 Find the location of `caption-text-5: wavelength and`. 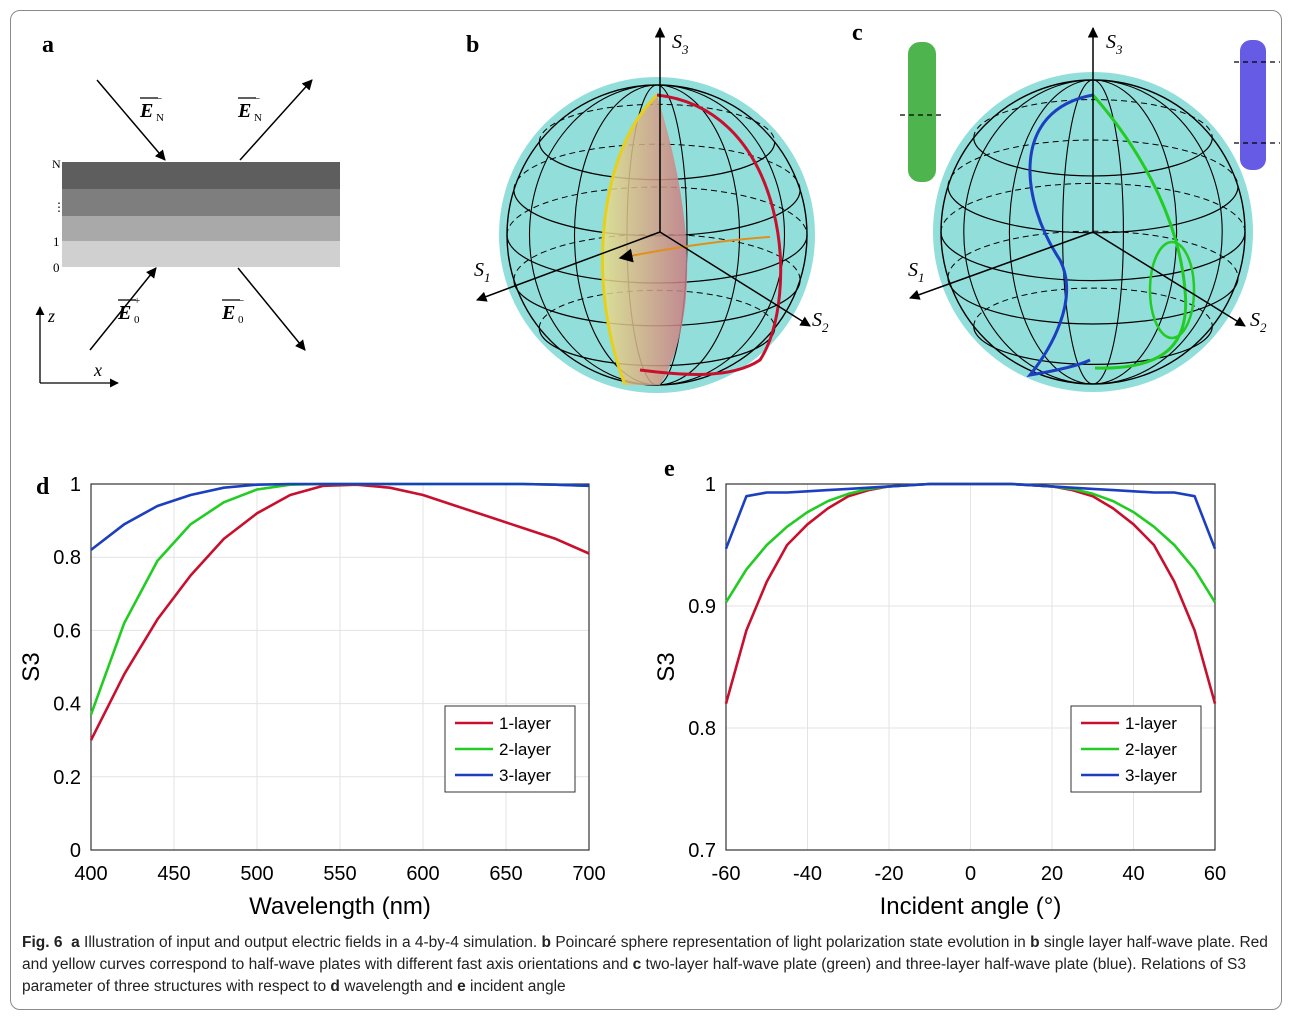

caption-text-5: wavelength and is located at coordinates (398, 986).